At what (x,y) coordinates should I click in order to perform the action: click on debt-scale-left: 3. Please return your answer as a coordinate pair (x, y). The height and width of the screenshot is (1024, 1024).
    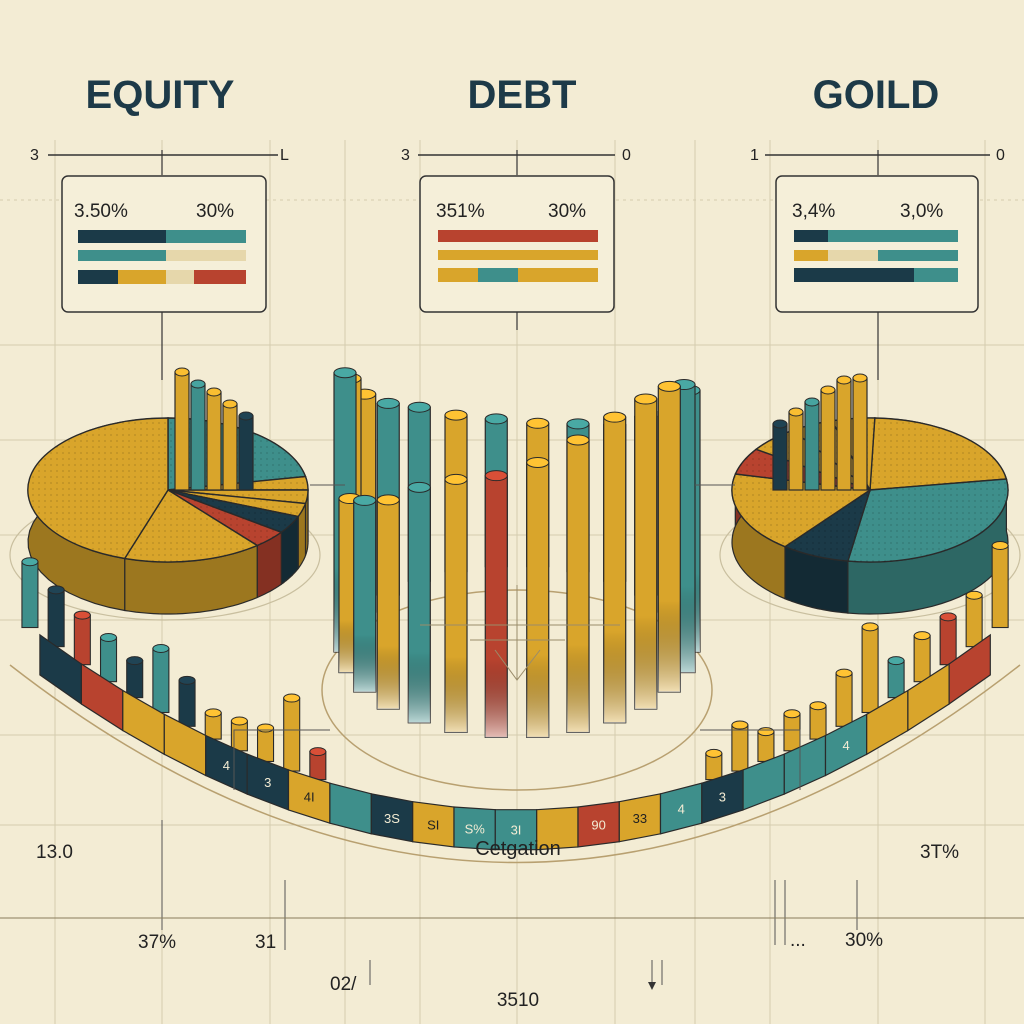
    Looking at the image, I should click on (405, 155).